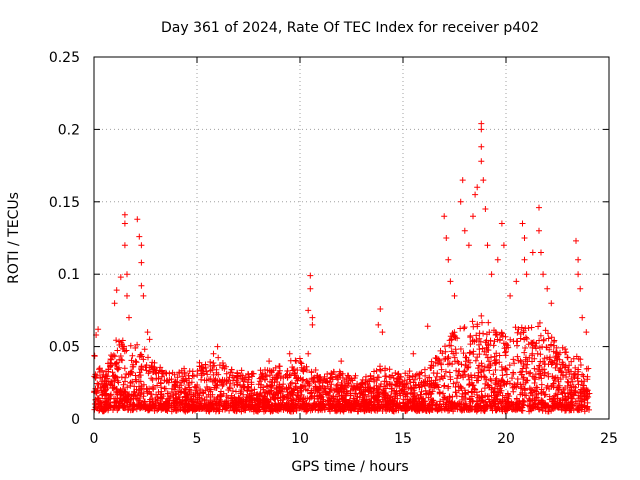 This screenshot has width=640, height=480. Describe the element at coordinates (64, 348) in the screenshot. I see `y-tick-label: 0.05` at that location.